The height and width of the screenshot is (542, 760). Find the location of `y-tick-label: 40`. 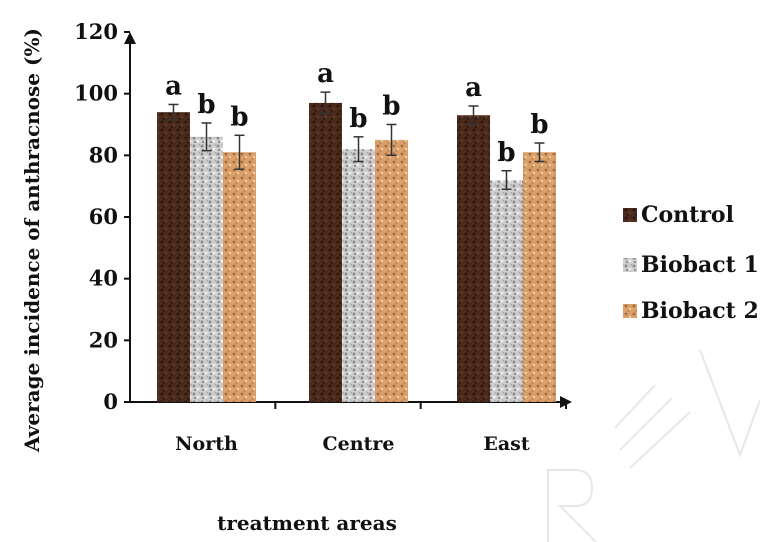

y-tick-label: 40 is located at coordinates (103, 278).